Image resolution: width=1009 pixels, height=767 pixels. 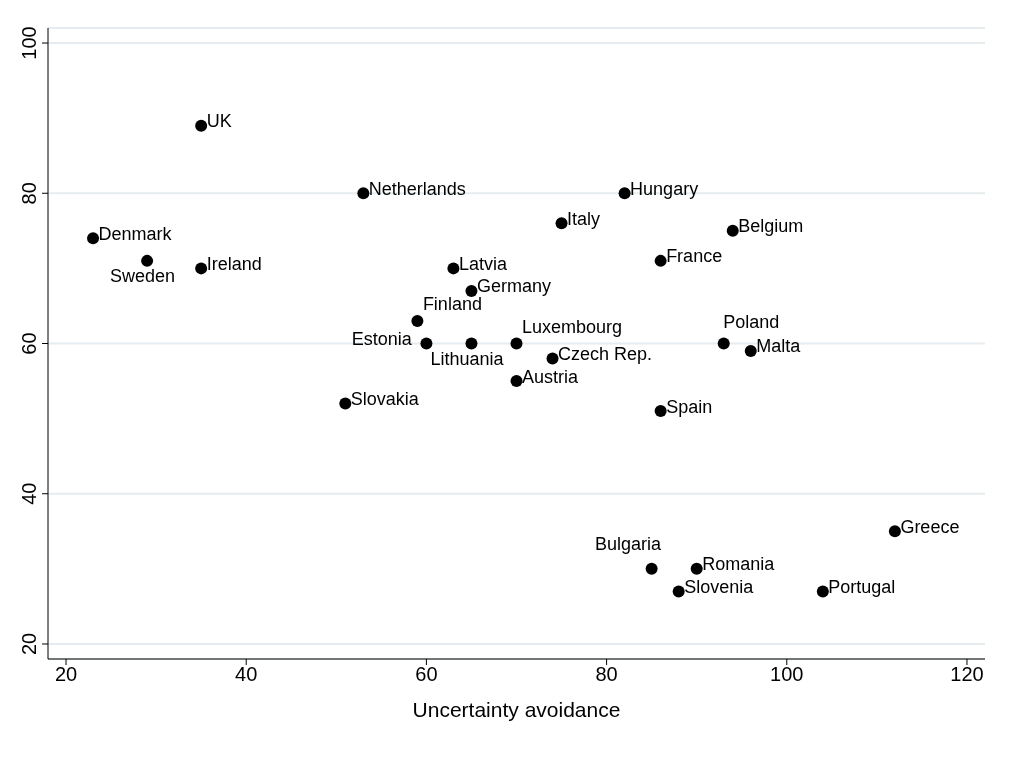 I want to click on data-label: Latvia, so click(x=483, y=263).